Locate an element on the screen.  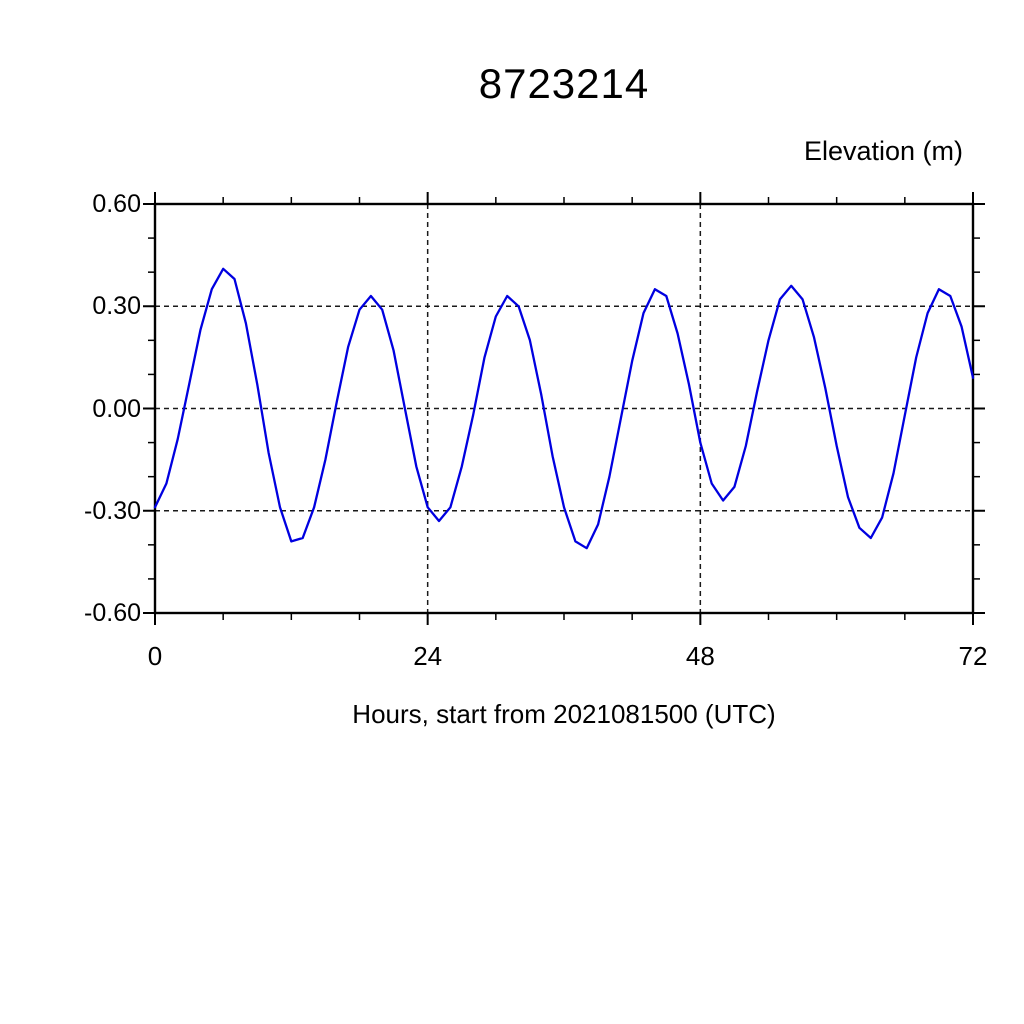
x-tick-label: 0 is located at coordinates (155, 656).